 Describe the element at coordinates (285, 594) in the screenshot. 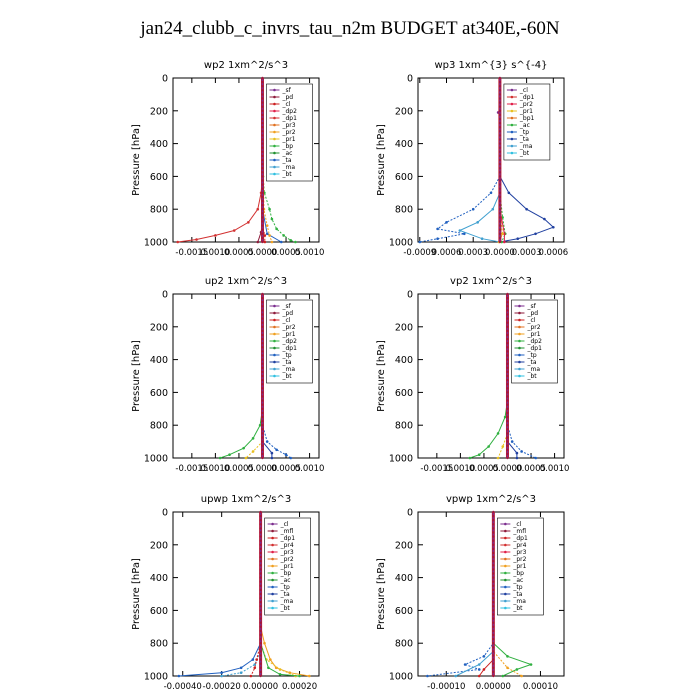

I see `legend-entry: _ta` at that location.